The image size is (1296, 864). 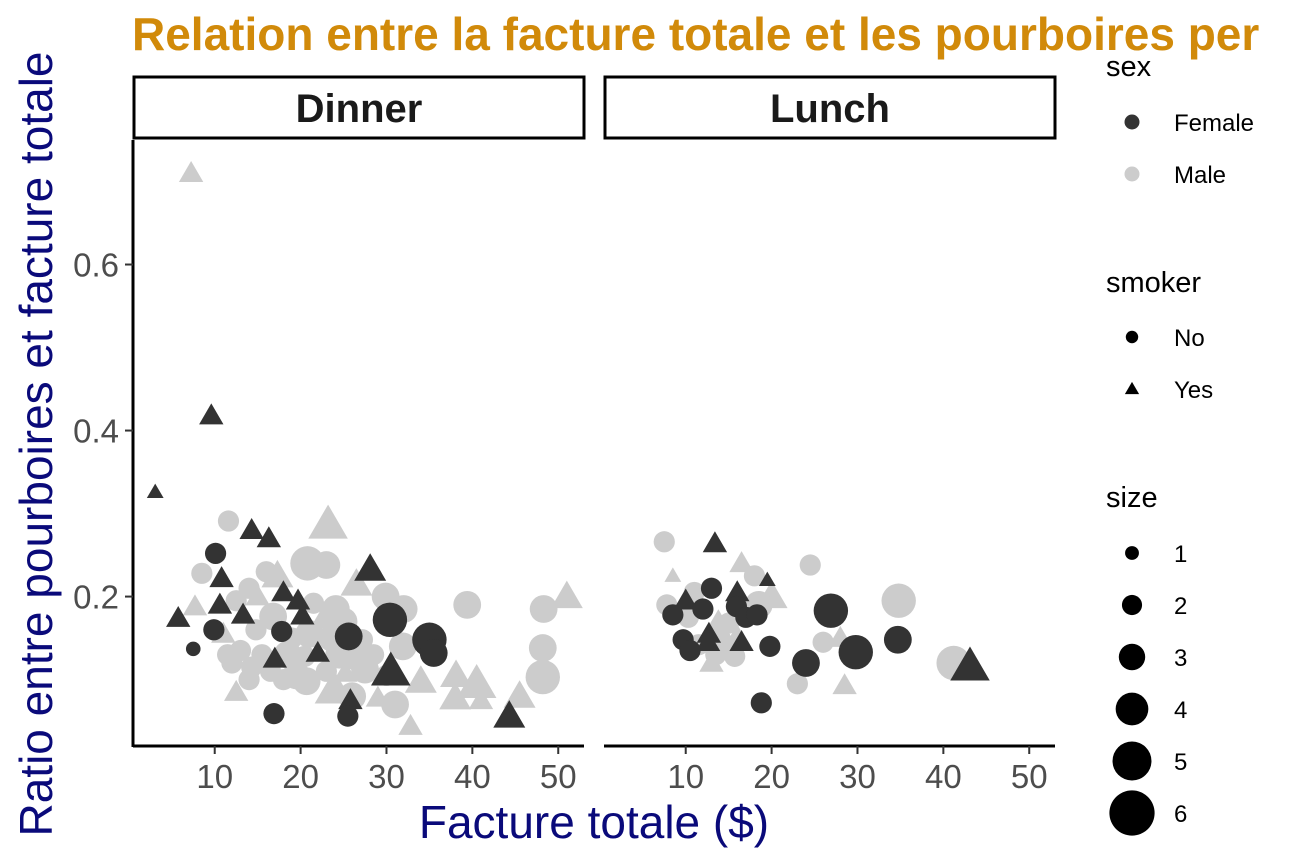 I want to click on legend-size-label: 6, so click(x=1180, y=814).